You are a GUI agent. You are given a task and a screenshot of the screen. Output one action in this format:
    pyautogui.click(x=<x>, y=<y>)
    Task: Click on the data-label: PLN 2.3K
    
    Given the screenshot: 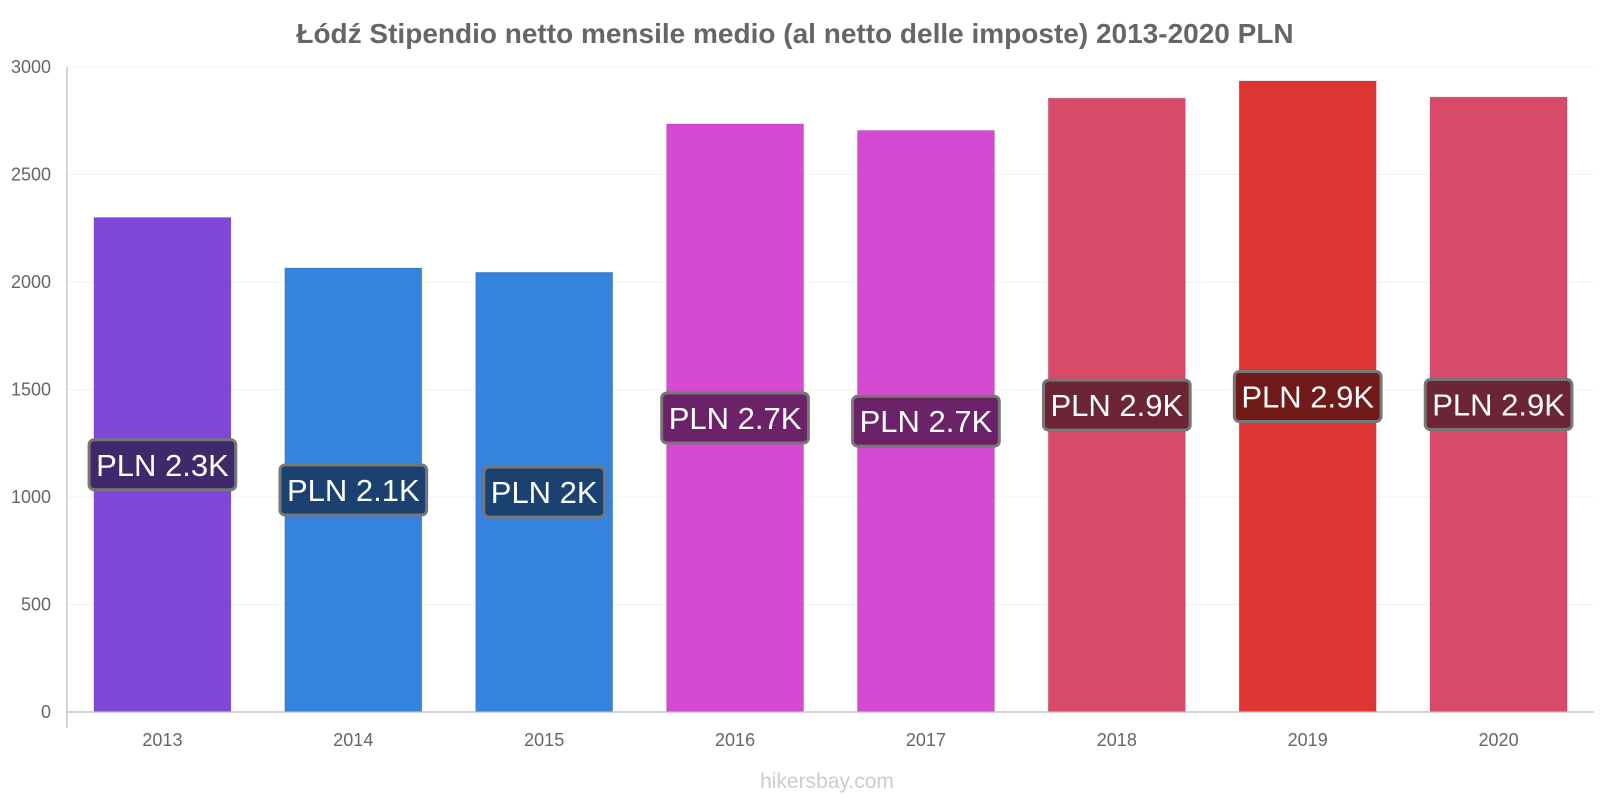 What is the action you would take?
    pyautogui.click(x=162, y=465)
    